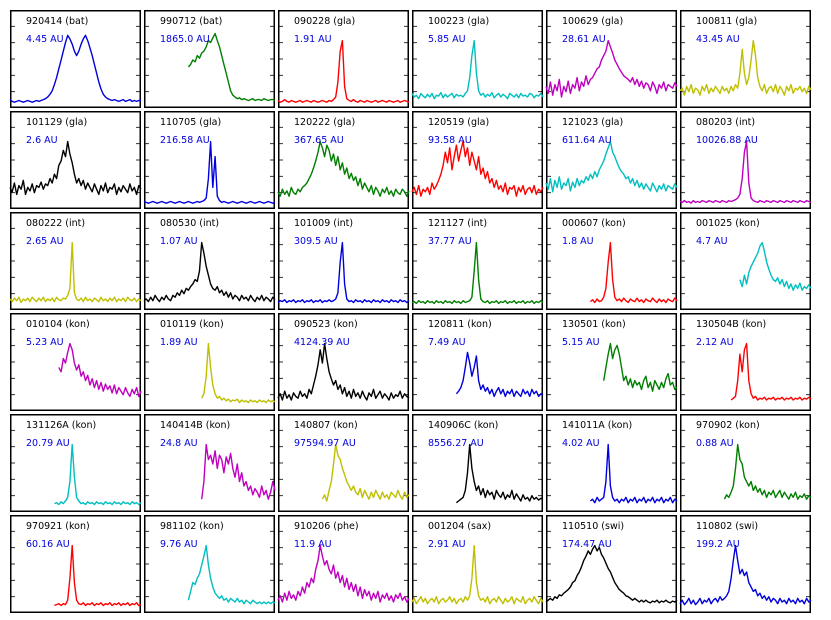 Image resolution: width=831 pixels, height=620 pixels. I want to click on light-curve-panel: 001204 (sax) 2.91 AU, so click(477, 564).